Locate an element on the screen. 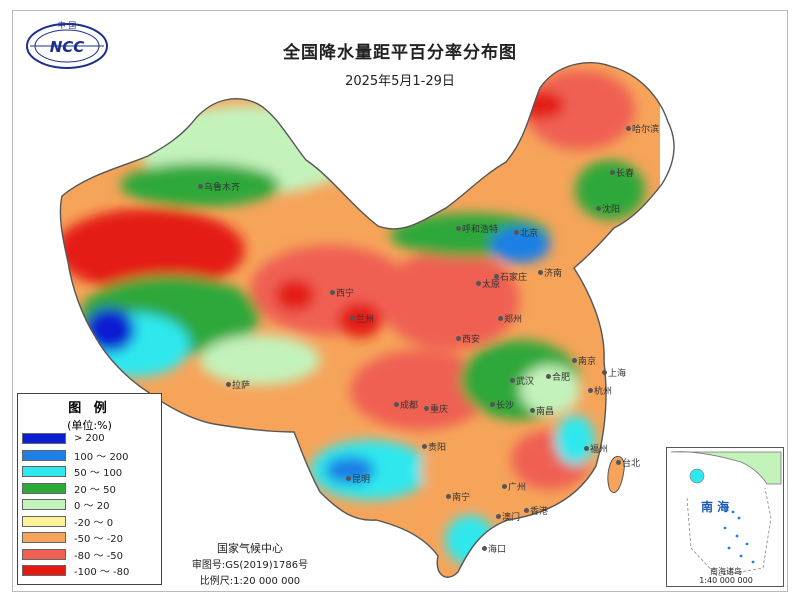 This screenshot has height=602, width=800. city-label: 上海 is located at coordinates (617, 374).